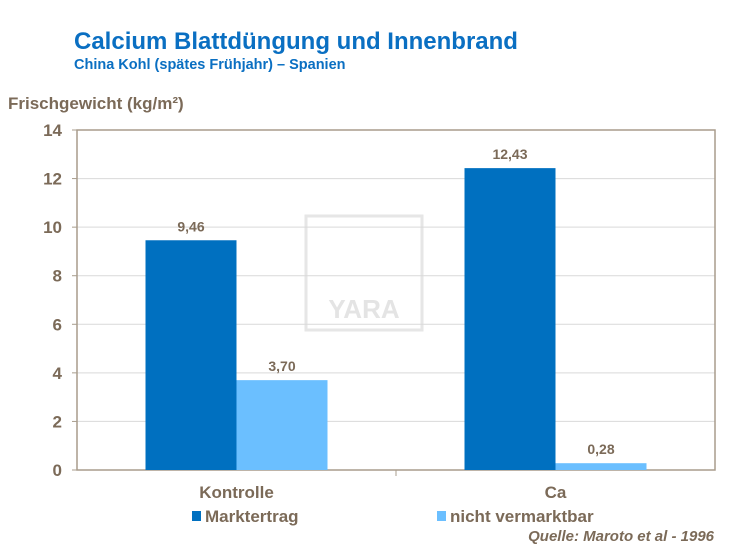  What do you see at coordinates (57, 421) in the screenshot?
I see `y-tick-label: 2` at bounding box center [57, 421].